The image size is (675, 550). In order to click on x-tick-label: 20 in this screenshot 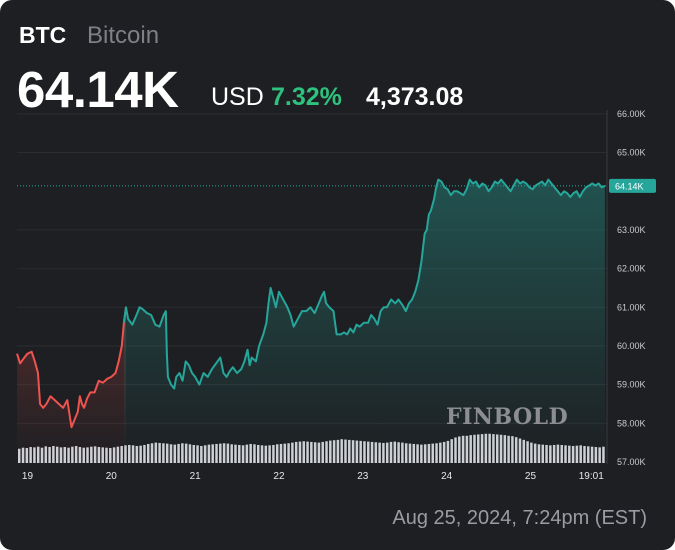, I will do `click(112, 476)`.